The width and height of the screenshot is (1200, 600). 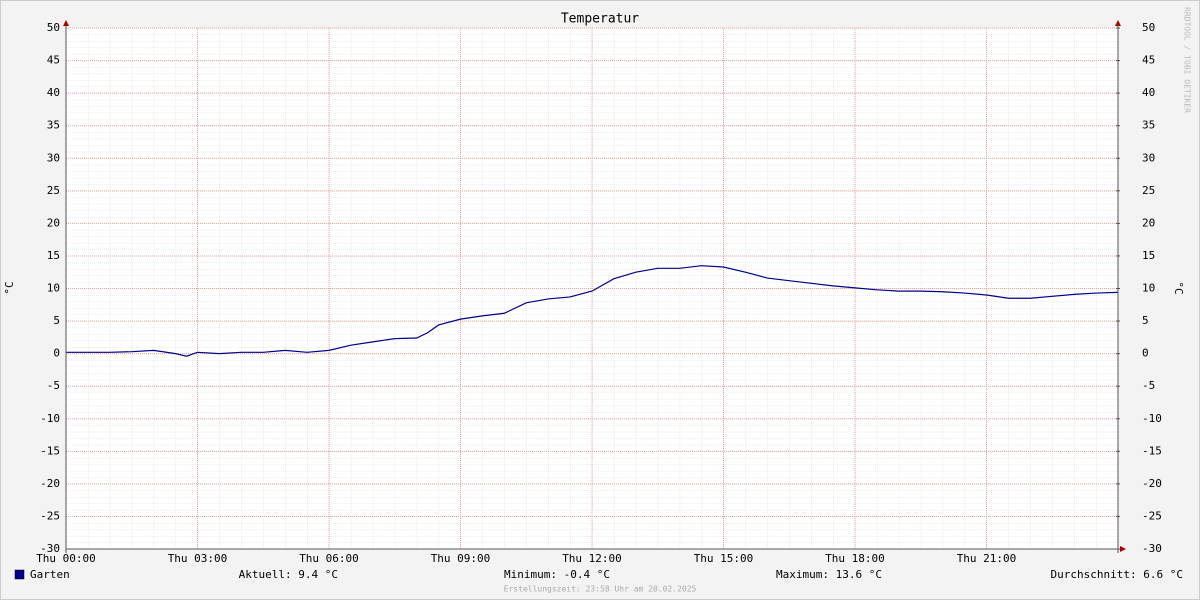 What do you see at coordinates (50, 574) in the screenshot?
I see `legend-label: Garten` at bounding box center [50, 574].